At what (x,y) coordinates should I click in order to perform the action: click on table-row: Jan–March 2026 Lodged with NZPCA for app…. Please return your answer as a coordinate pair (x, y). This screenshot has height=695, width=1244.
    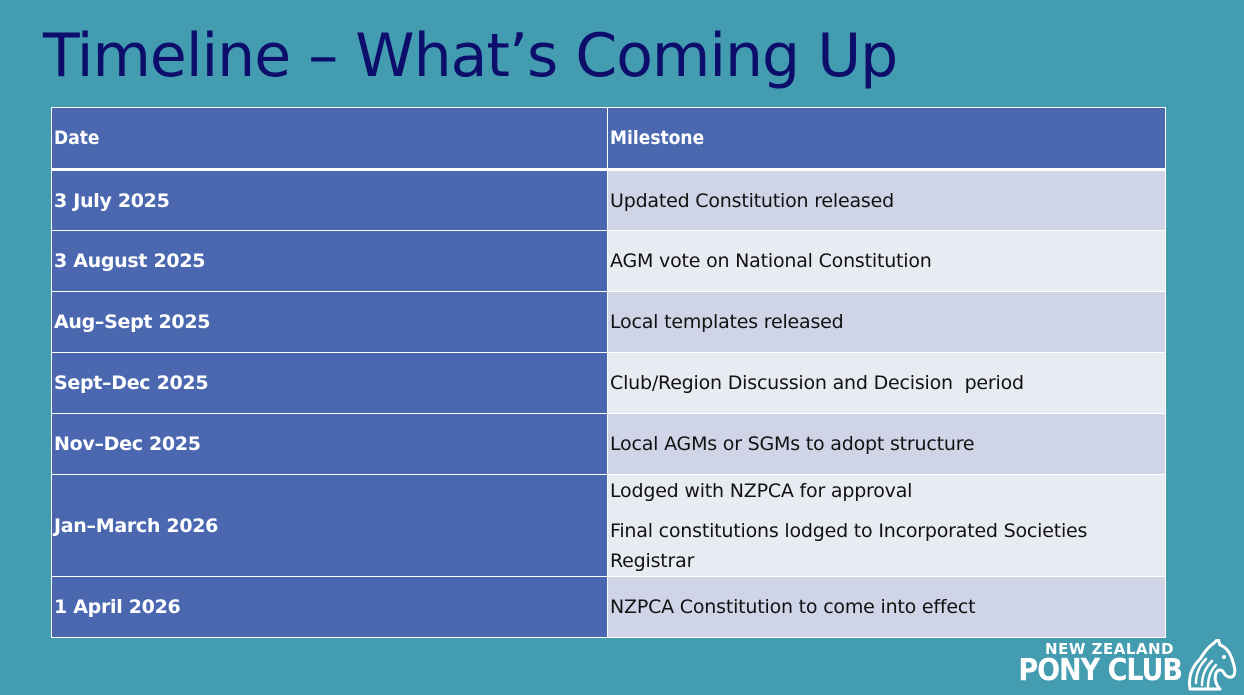
    Looking at the image, I should click on (608, 525).